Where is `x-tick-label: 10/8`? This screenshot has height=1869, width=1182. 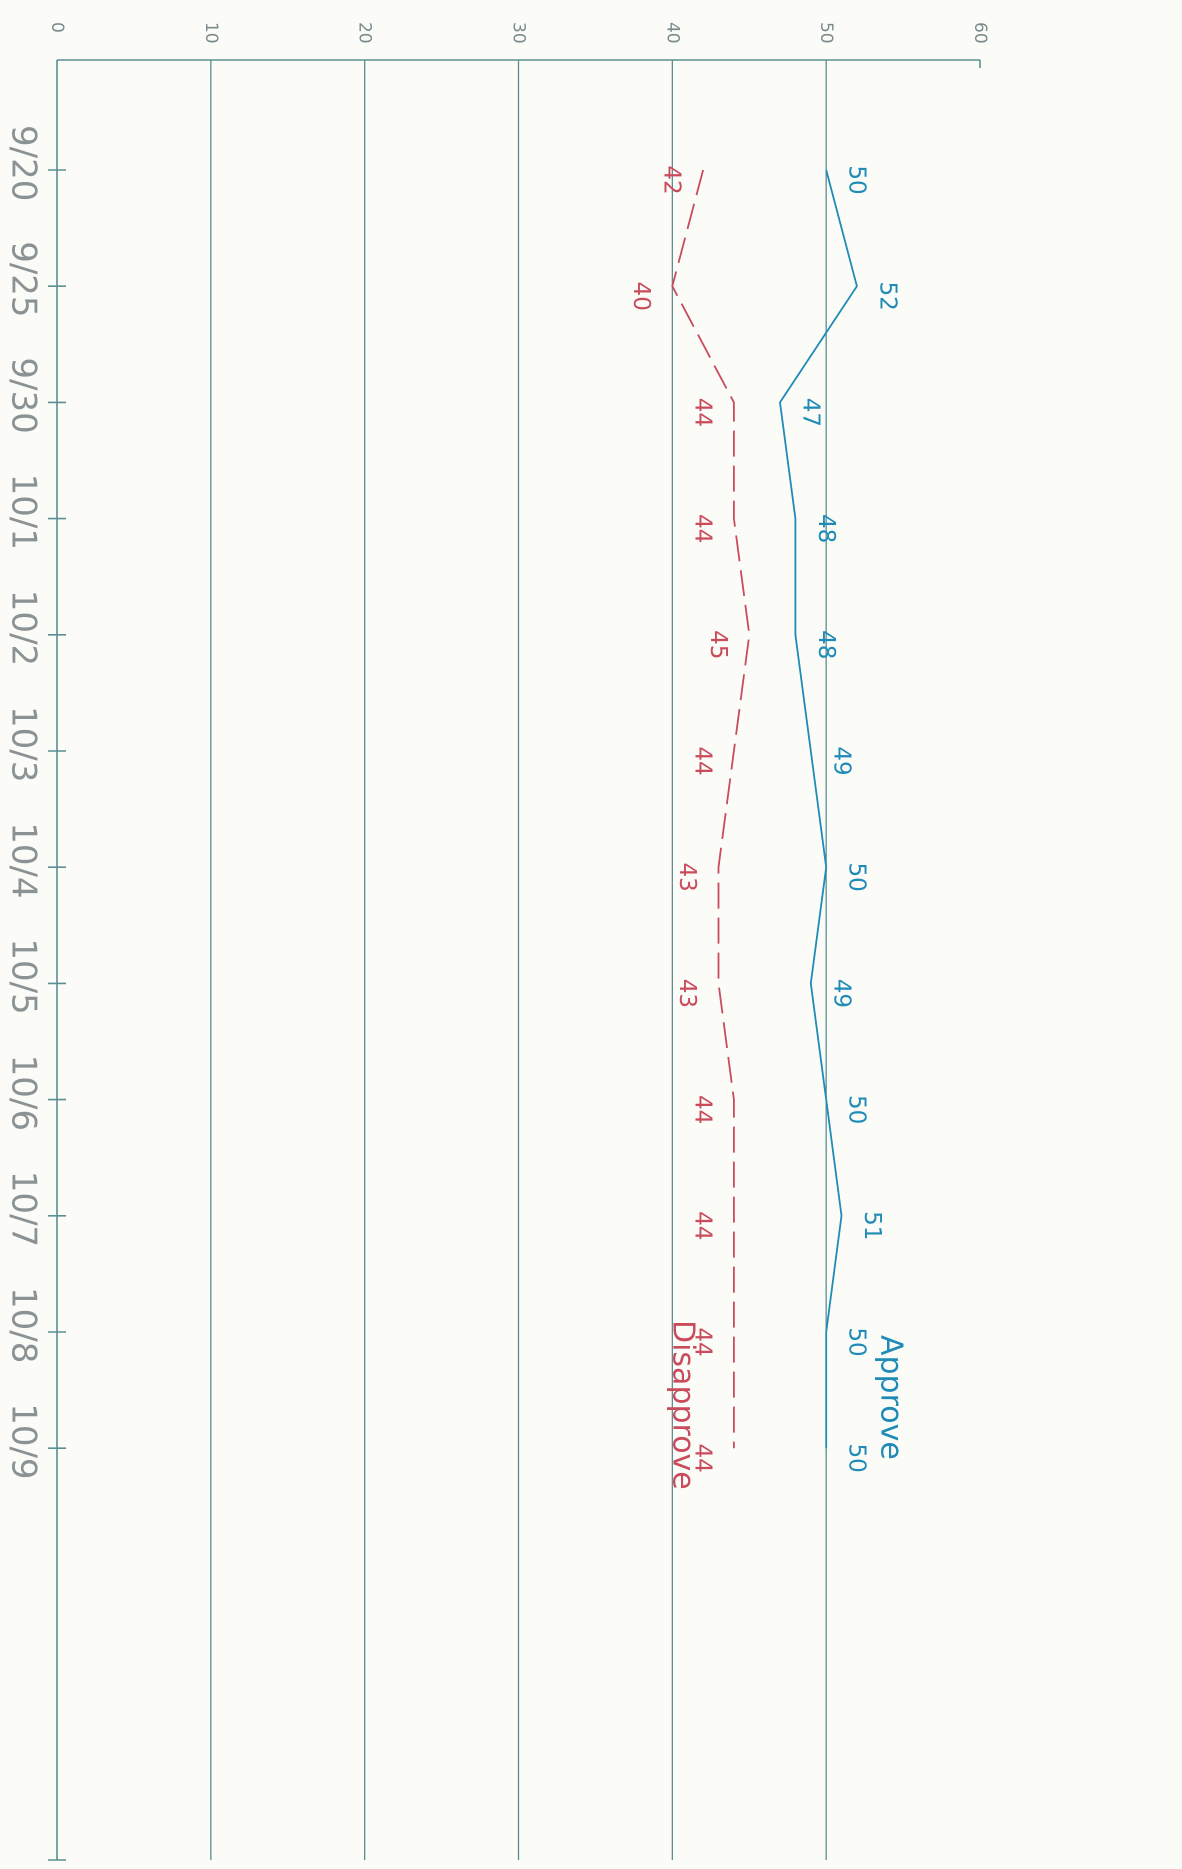
x-tick-label: 10/8 is located at coordinates (24, 1325).